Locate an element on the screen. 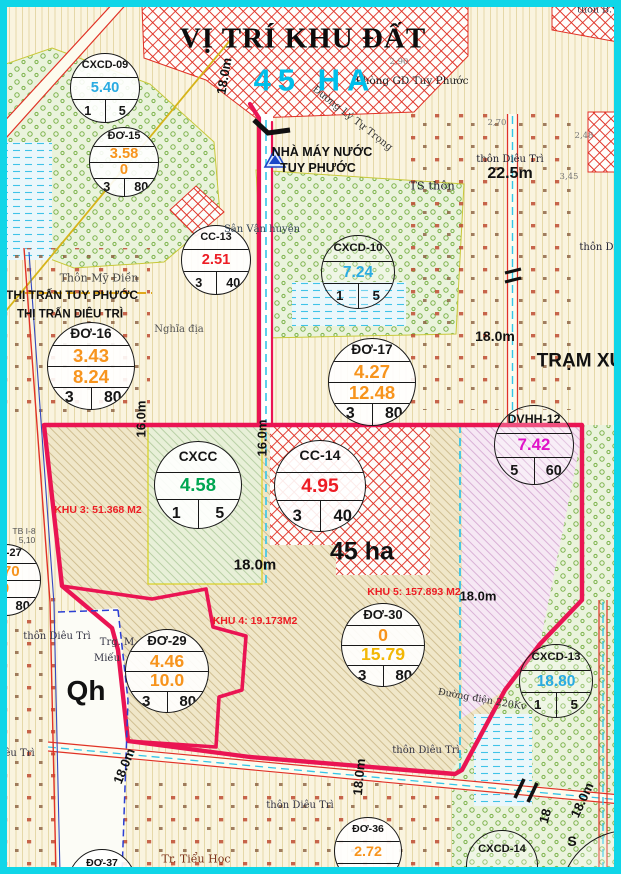 This screenshot has width=621, height=874. parcel-code: ĐƠ-36 is located at coordinates (368, 829).